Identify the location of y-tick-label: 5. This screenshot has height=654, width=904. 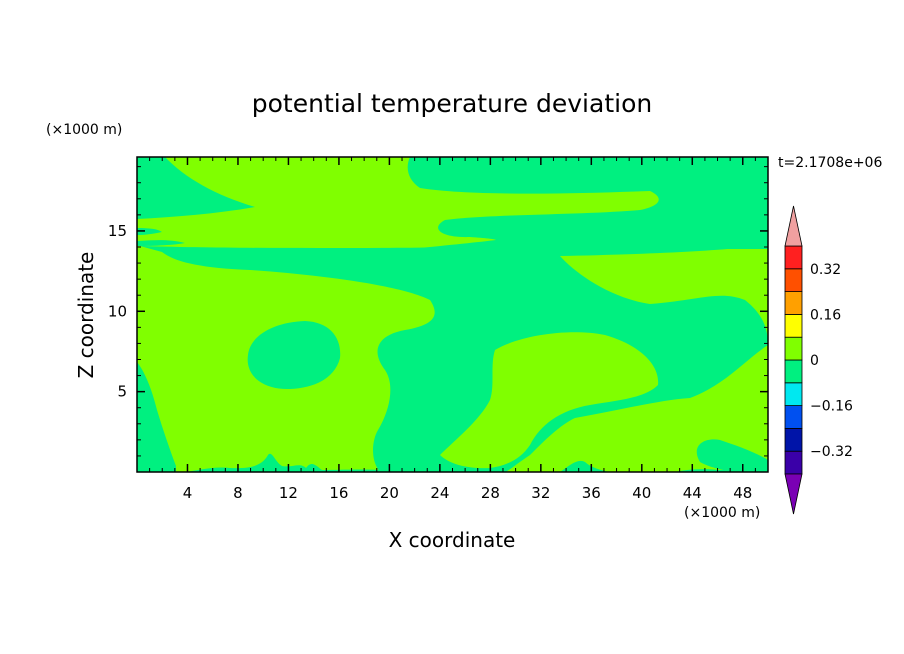
(122, 392).